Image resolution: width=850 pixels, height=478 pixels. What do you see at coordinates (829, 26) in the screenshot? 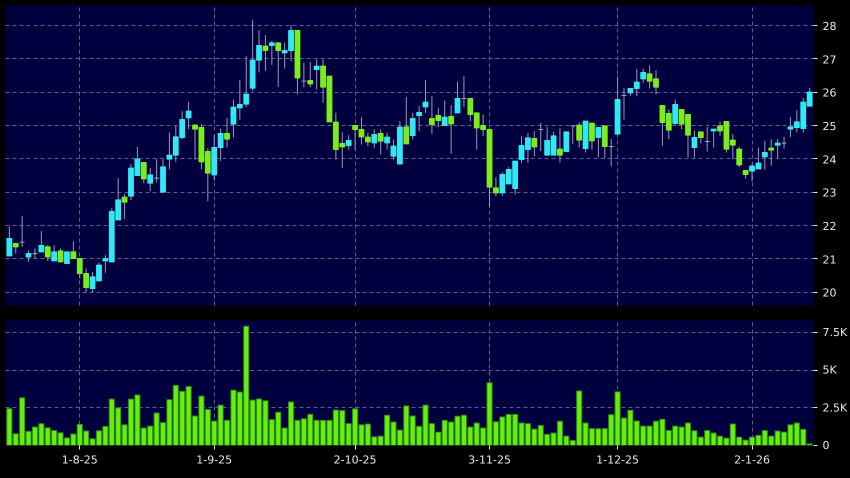
I see `y-tick-label: 28` at bounding box center [829, 26].